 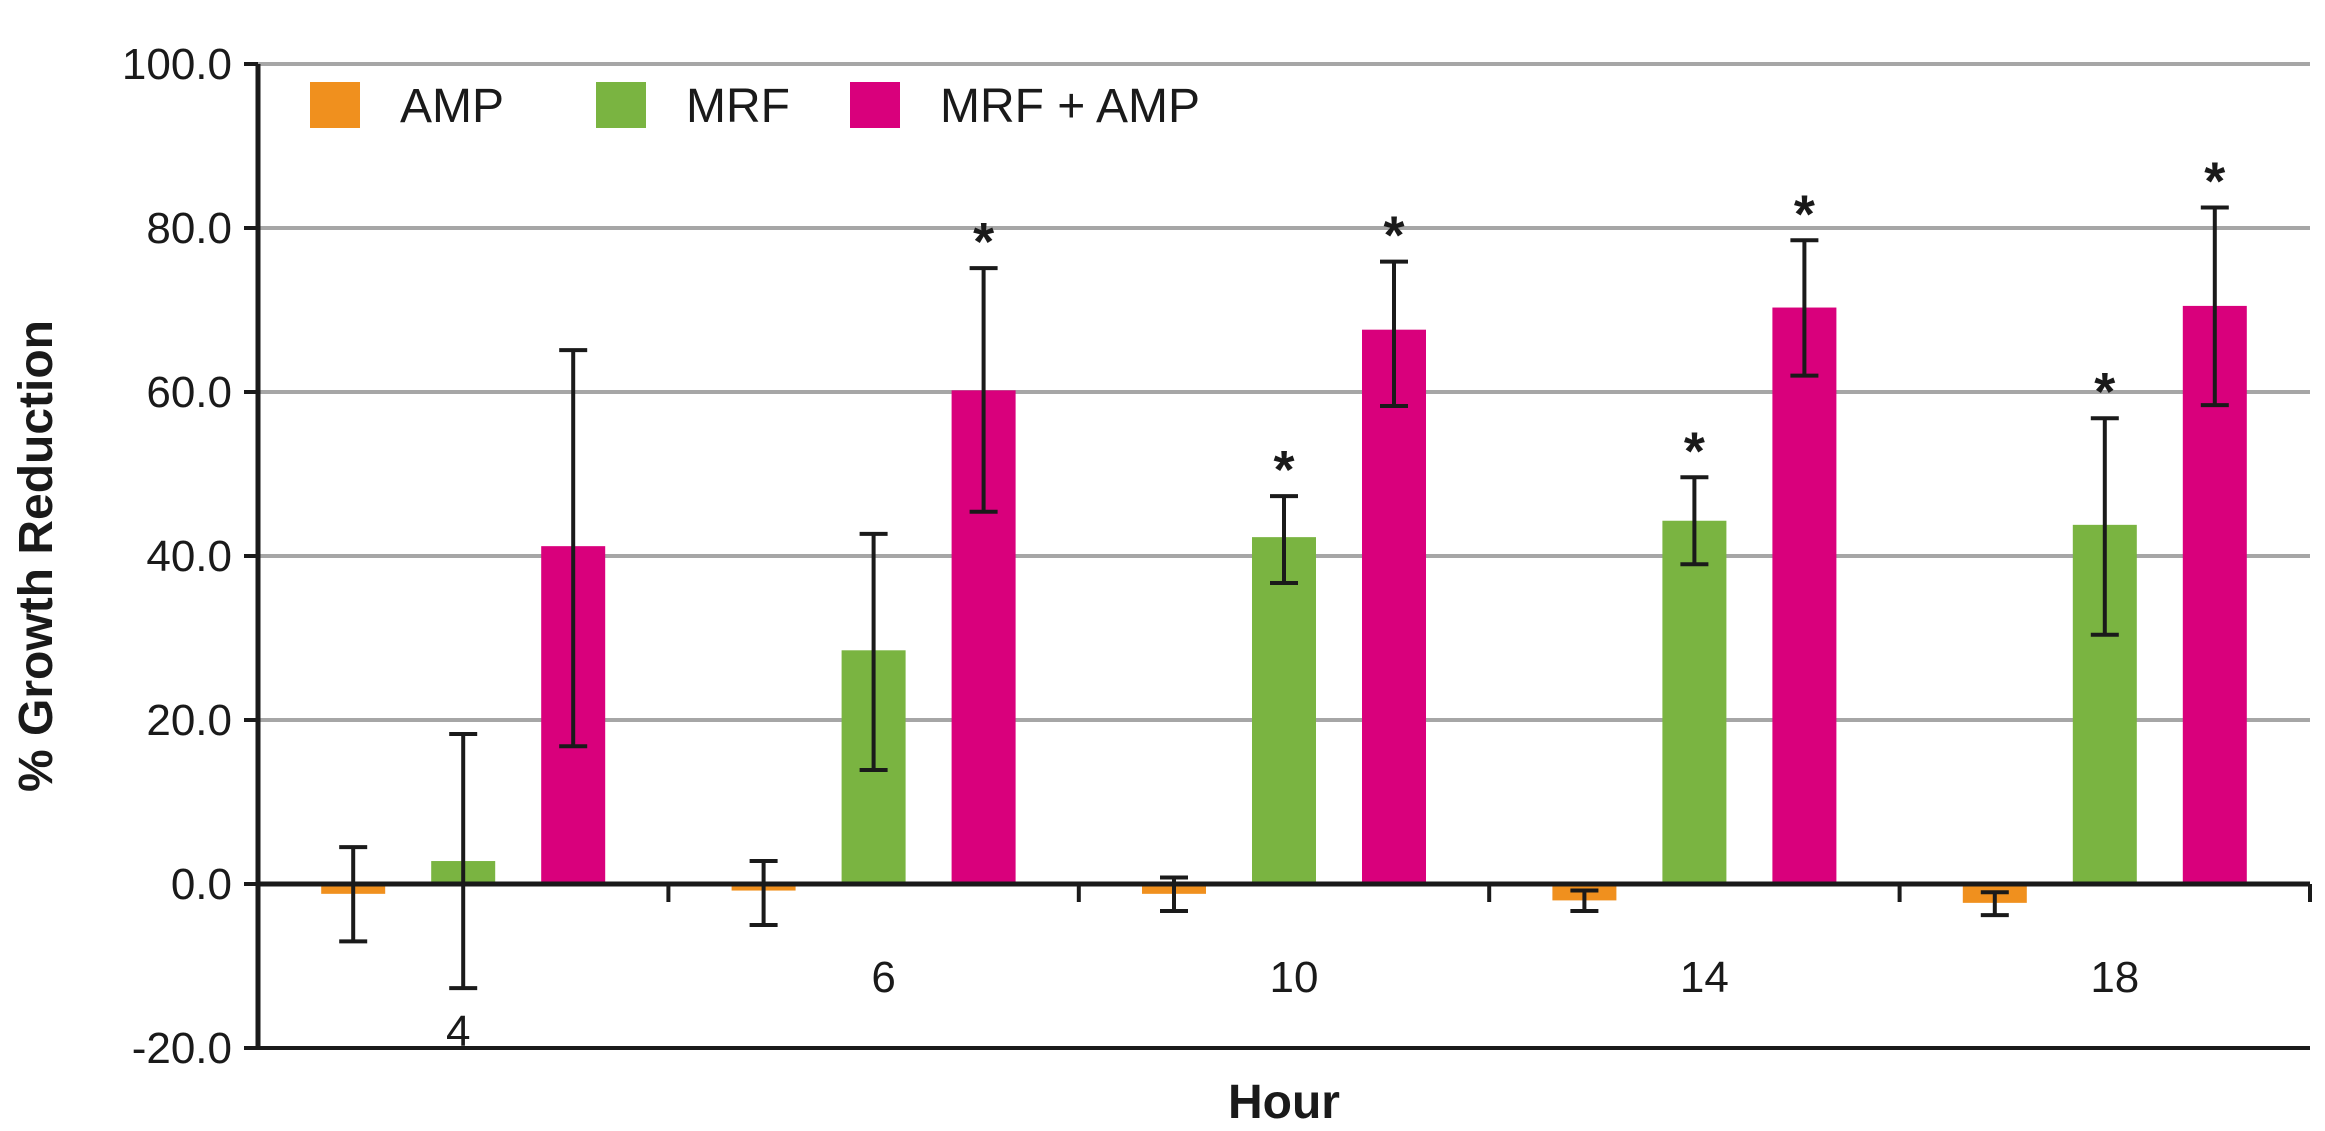 What do you see at coordinates (201, 884) in the screenshot?
I see `y-tick-label: 0.0` at bounding box center [201, 884].